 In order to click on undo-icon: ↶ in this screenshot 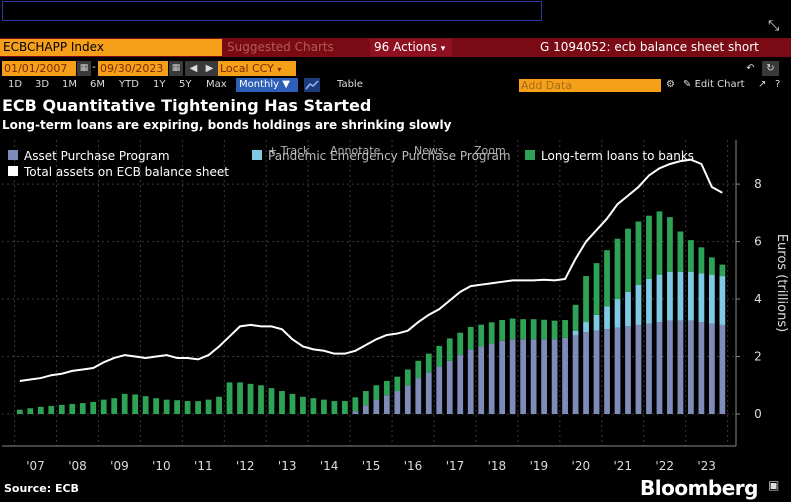, I will do `click(750, 68)`.